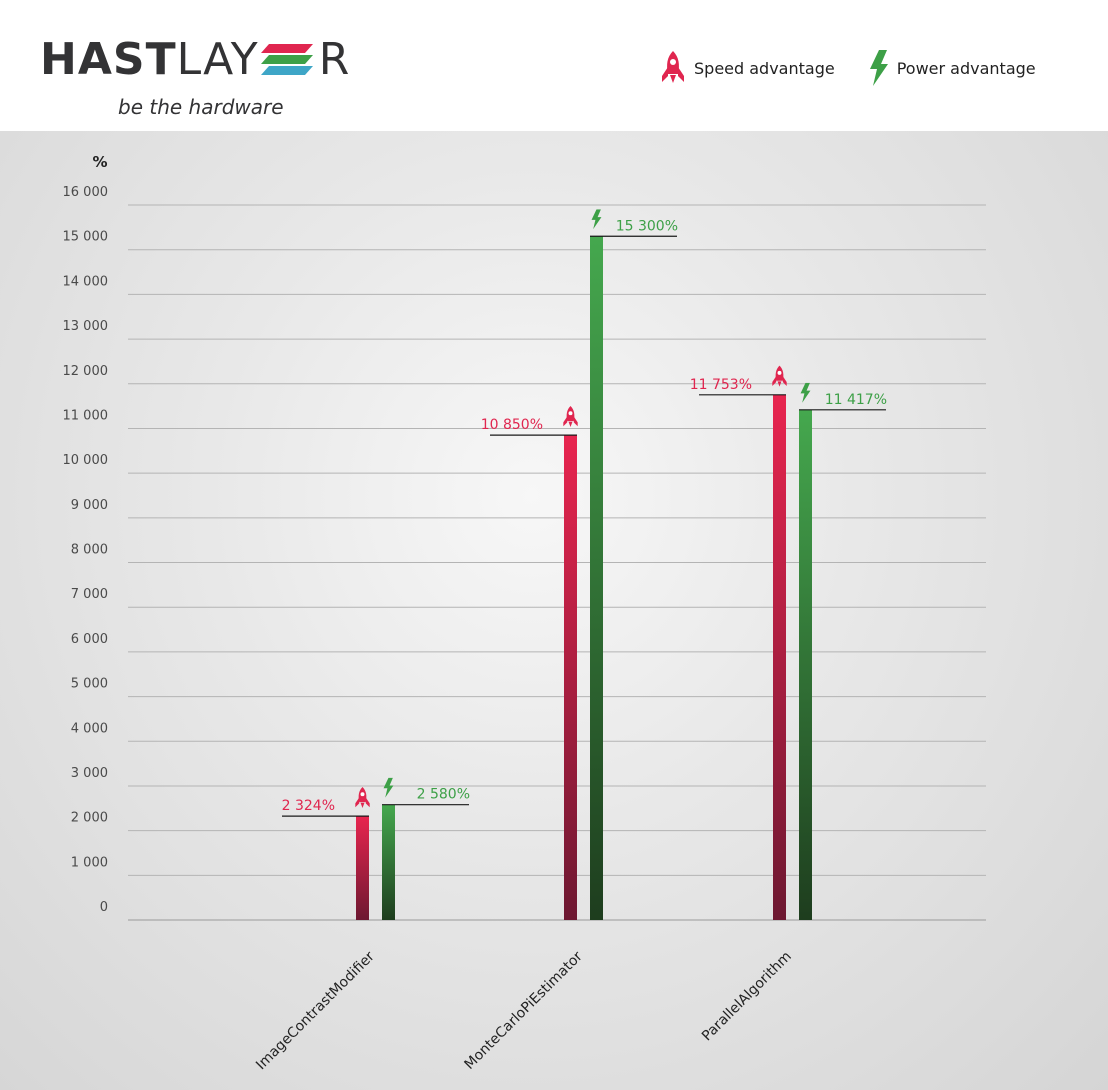 Image resolution: width=1108 pixels, height=1090 pixels. I want to click on layers-logo-icon, so click(286, 59).